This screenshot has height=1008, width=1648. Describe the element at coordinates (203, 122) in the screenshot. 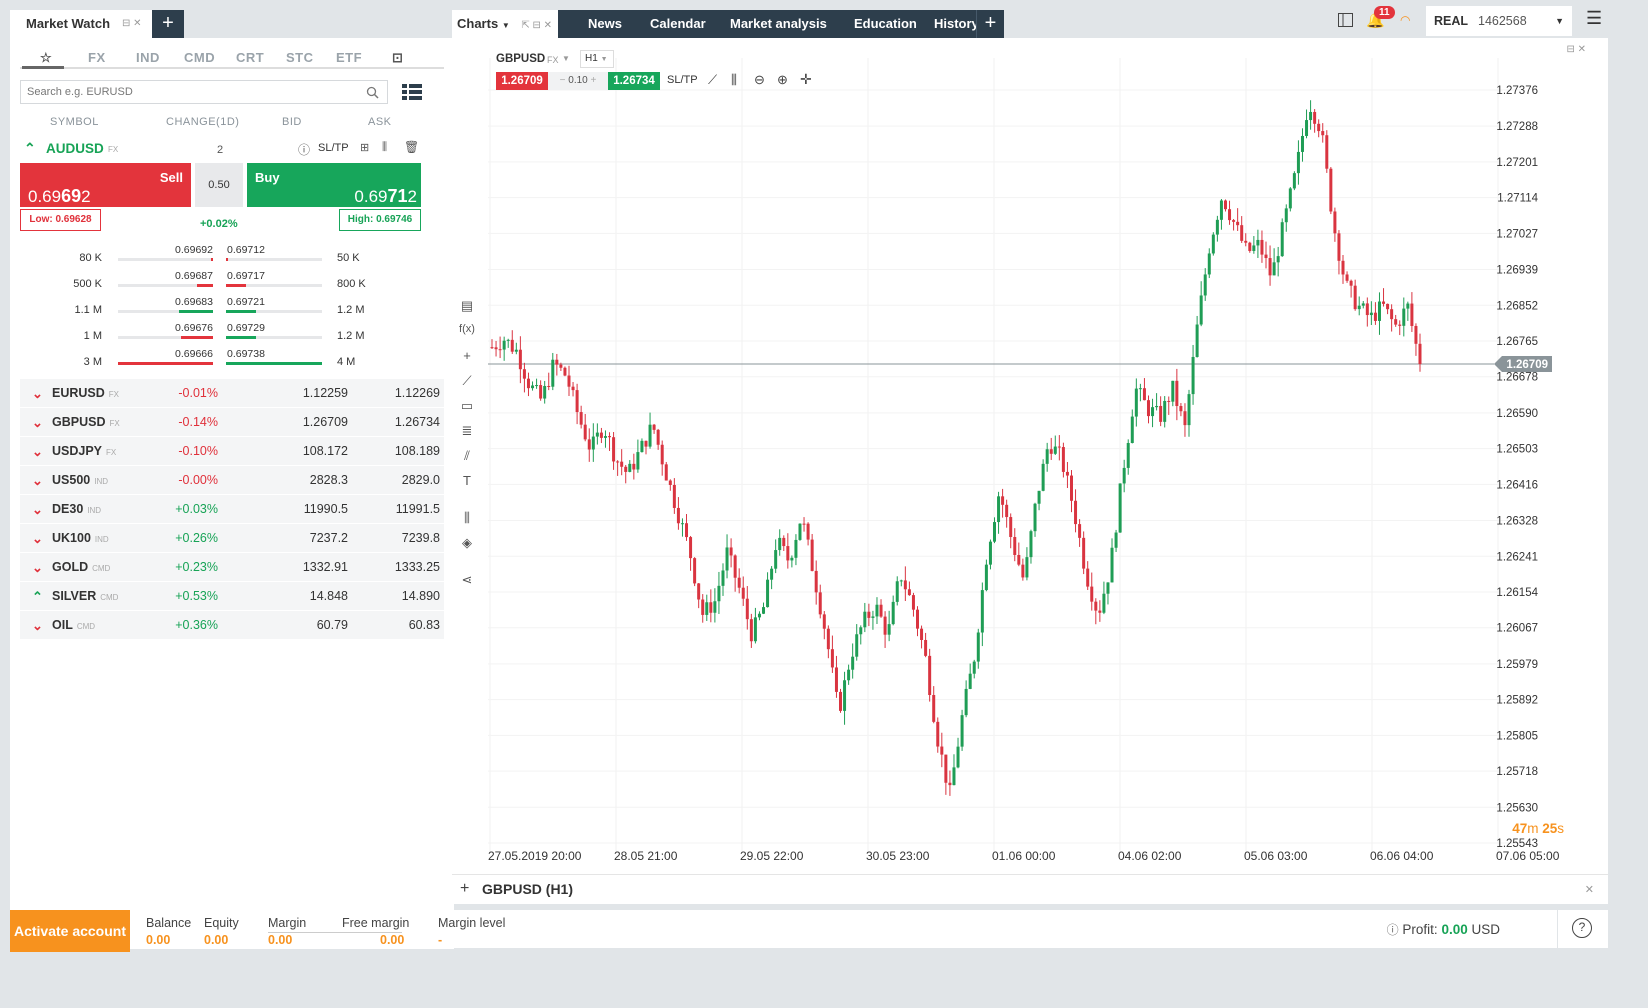

I see `column-change: CHANGE(1D)` at that location.